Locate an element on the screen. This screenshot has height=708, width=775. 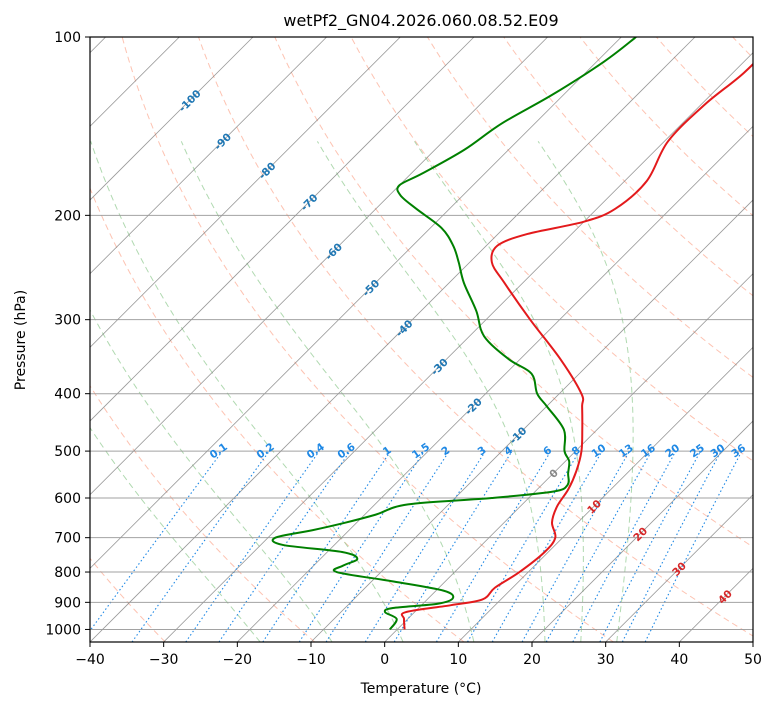
mixing-ratio-label: 25 is located at coordinates (697, 451).